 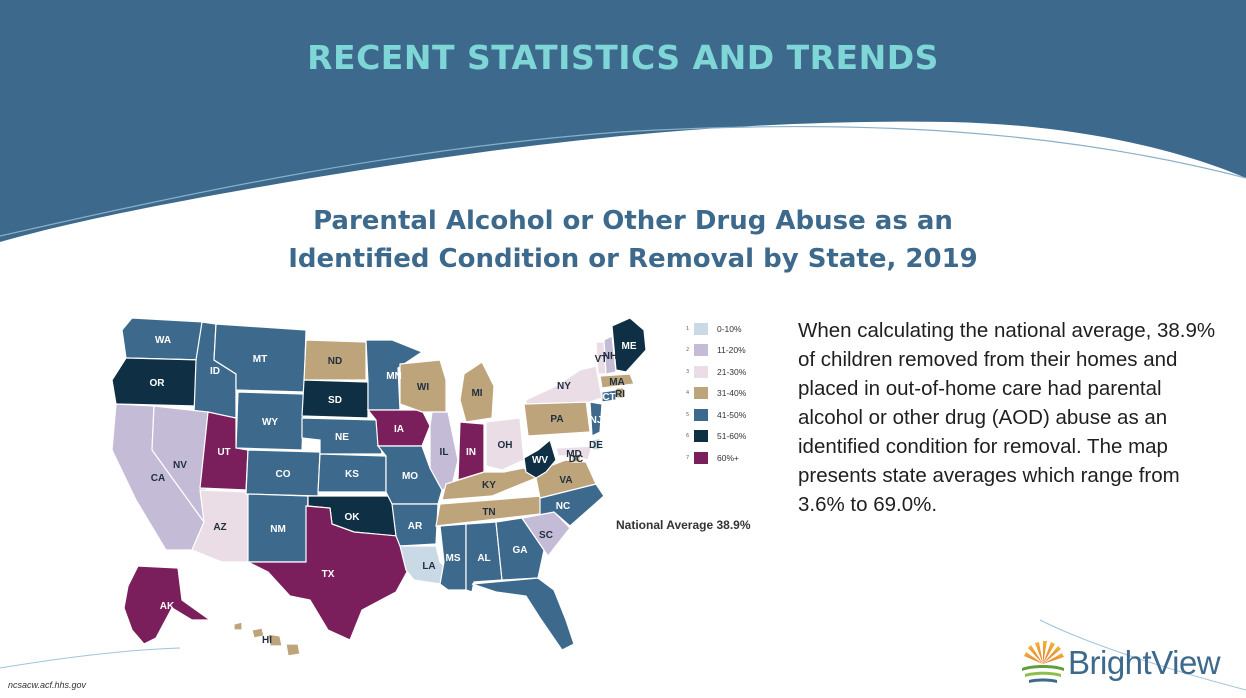 I want to click on state-label-nj: NJ, so click(x=596, y=420).